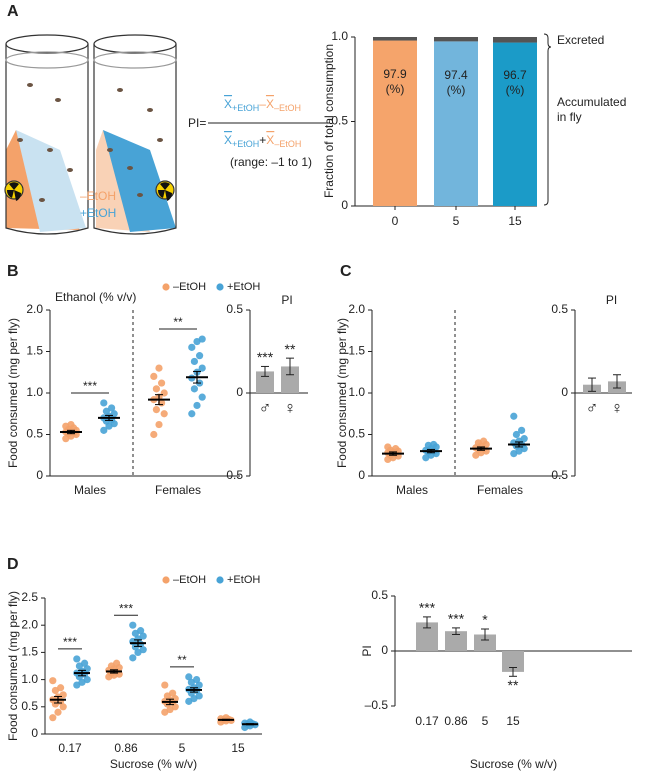 This screenshot has width=656, height=778. I want to click on series-label: Accumulated in fly, so click(592, 109).